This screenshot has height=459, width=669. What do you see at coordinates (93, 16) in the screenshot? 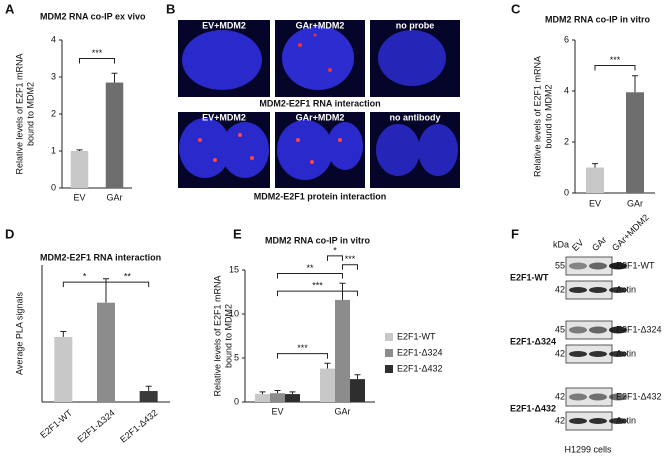
I see `chart-title: MDM2 RNA co-IP ex vivo` at bounding box center [93, 16].